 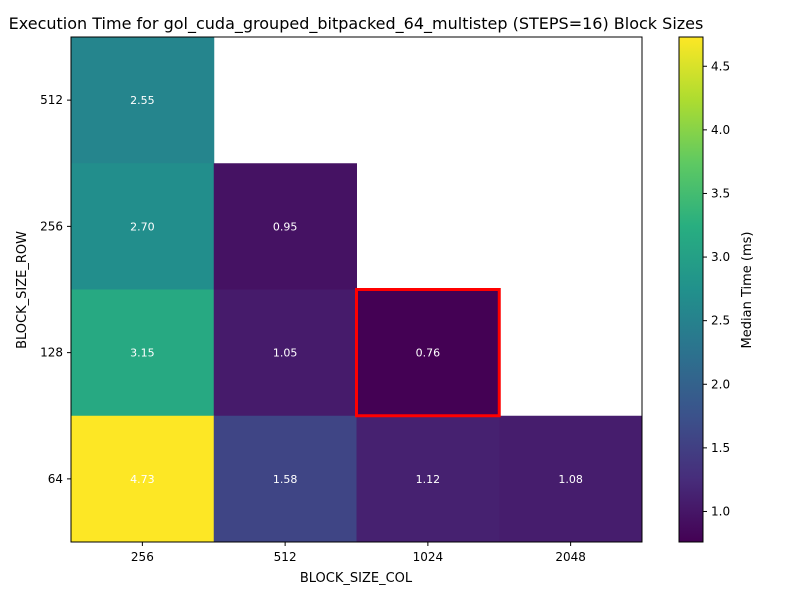 I want to click on y-axis-label: BLOCK_SIZE_ROW, so click(x=22, y=290).